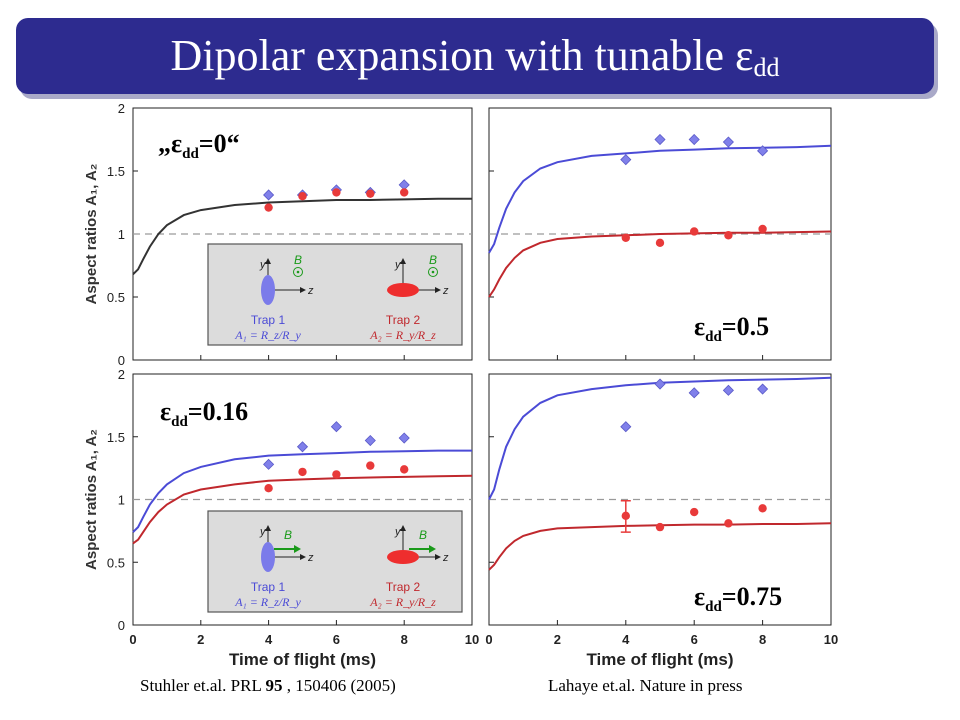  Describe the element at coordinates (645, 685) in the screenshot. I see `citation-lahaye: Lahaye et.al. Nature in press` at that location.